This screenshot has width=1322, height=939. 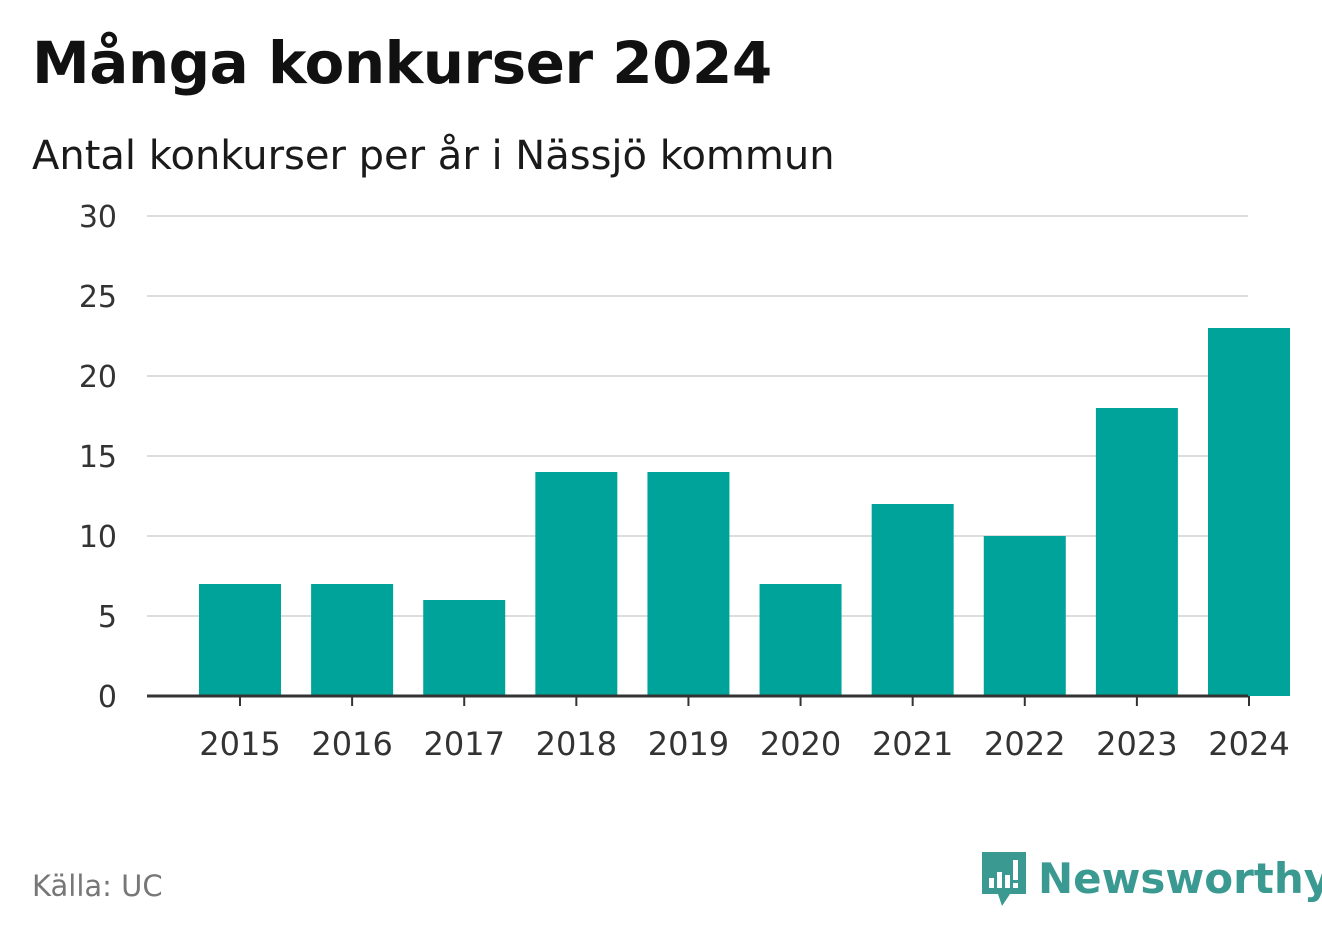 What do you see at coordinates (107, 697) in the screenshot?
I see `y-tick-label: 0` at bounding box center [107, 697].